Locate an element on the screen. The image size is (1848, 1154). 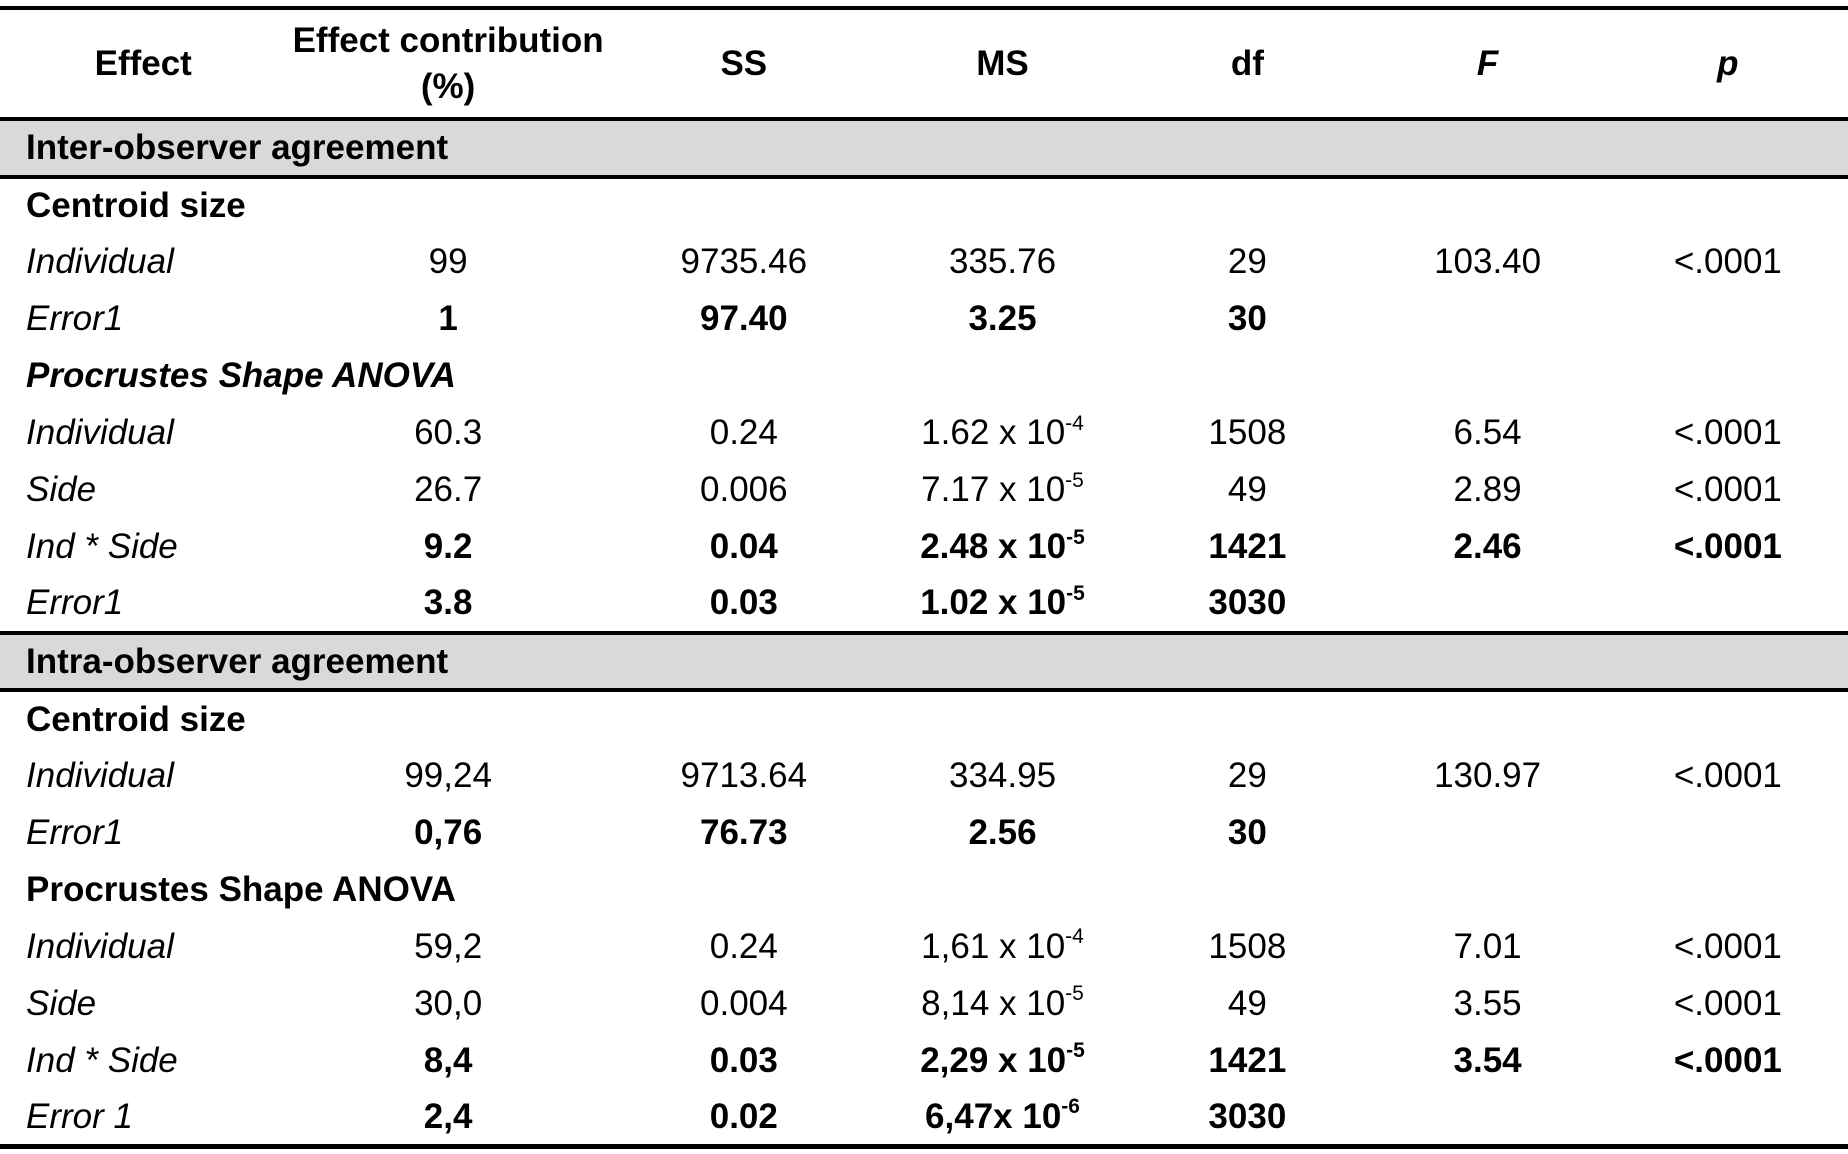
cell-ms: 1.02 x 10-5 is located at coordinates (1002, 604).